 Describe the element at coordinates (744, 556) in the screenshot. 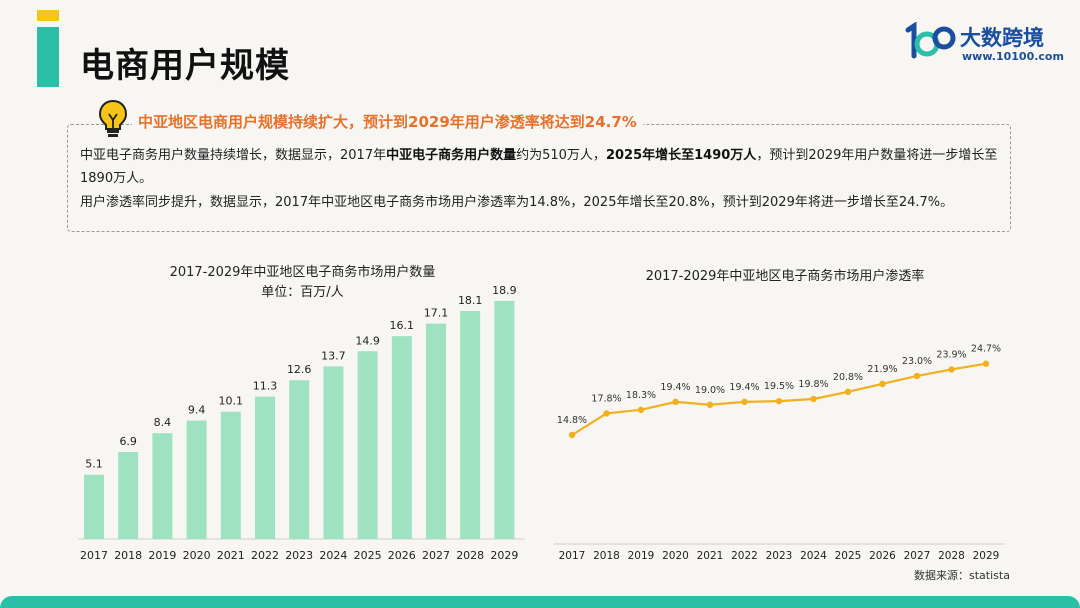

I see `line-x-tick-label: 2022` at that location.